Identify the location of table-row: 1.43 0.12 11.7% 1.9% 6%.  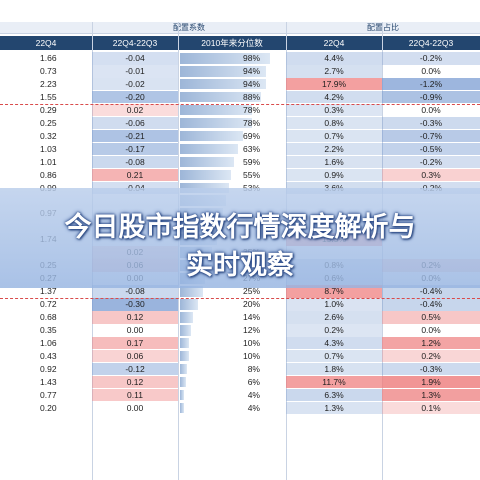
(240, 382).